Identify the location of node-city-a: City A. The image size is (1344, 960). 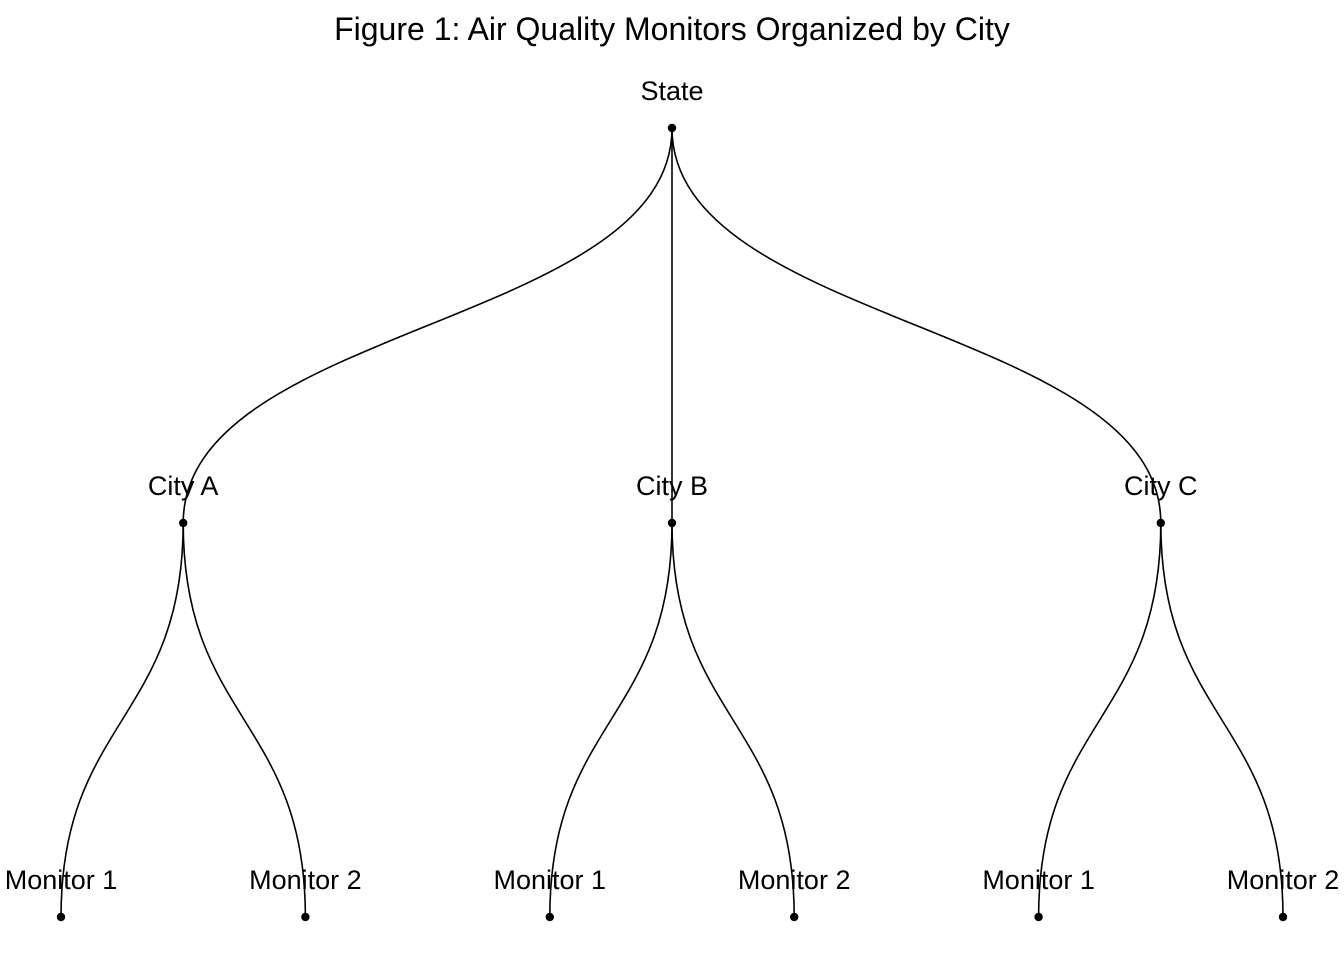
(183, 499).